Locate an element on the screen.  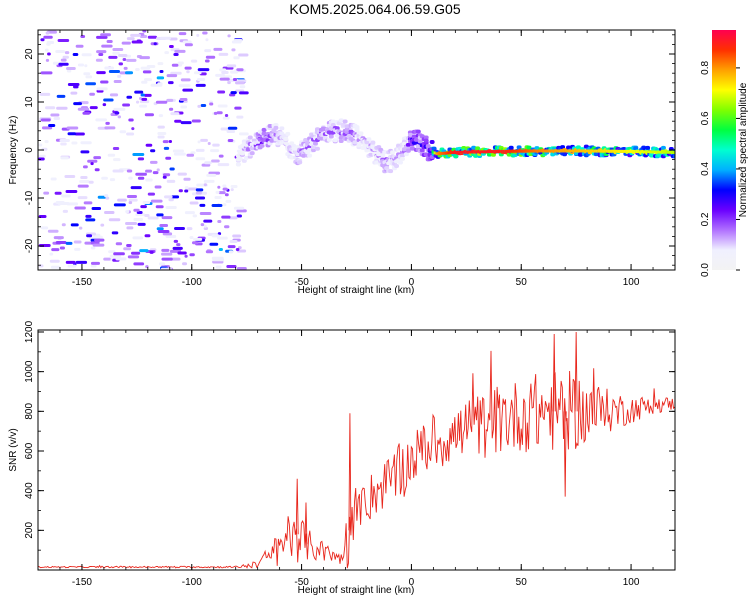
snr-peak is located at coordinates (565, 454).